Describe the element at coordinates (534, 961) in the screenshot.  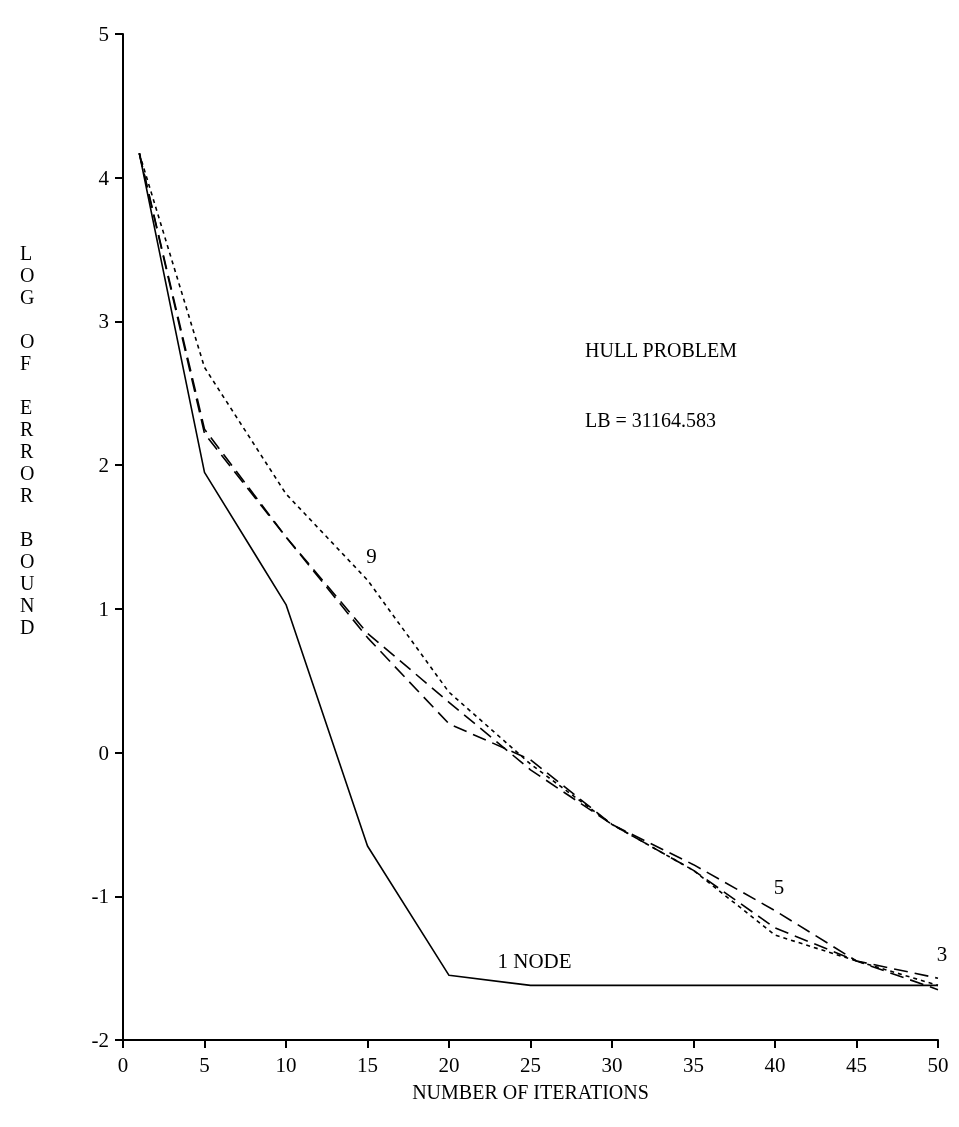
I see `annotation: 1 NODE` at that location.